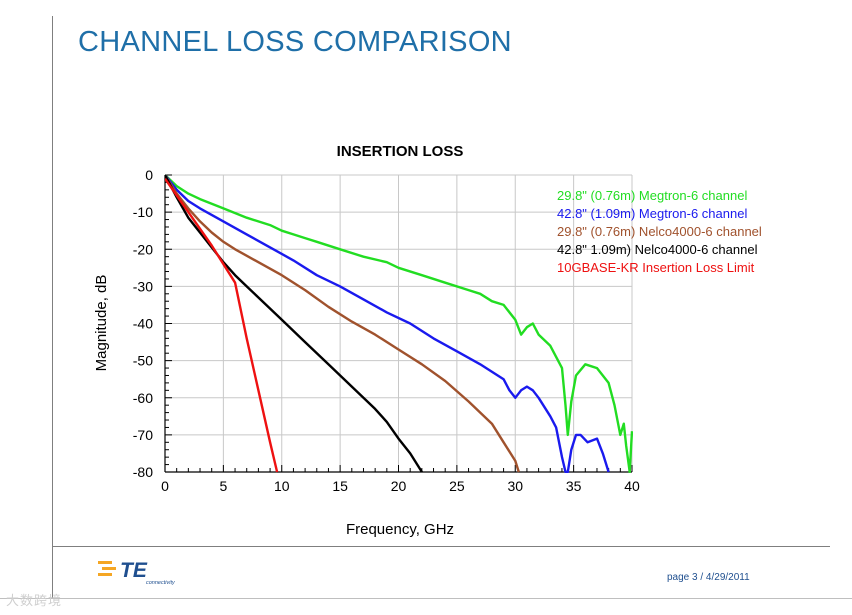 Image resolution: width=852 pixels, height=615 pixels. What do you see at coordinates (52, 307) in the screenshot?
I see `left-divider-line` at bounding box center [52, 307].